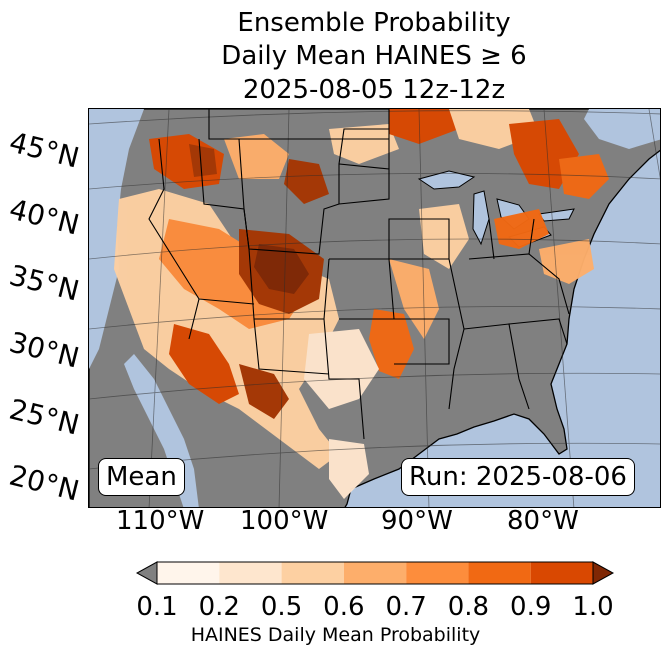 This screenshot has height=658, width=671. What do you see at coordinates (44, 417) in the screenshot?
I see `lat-label-25: 25°N` at bounding box center [44, 417].